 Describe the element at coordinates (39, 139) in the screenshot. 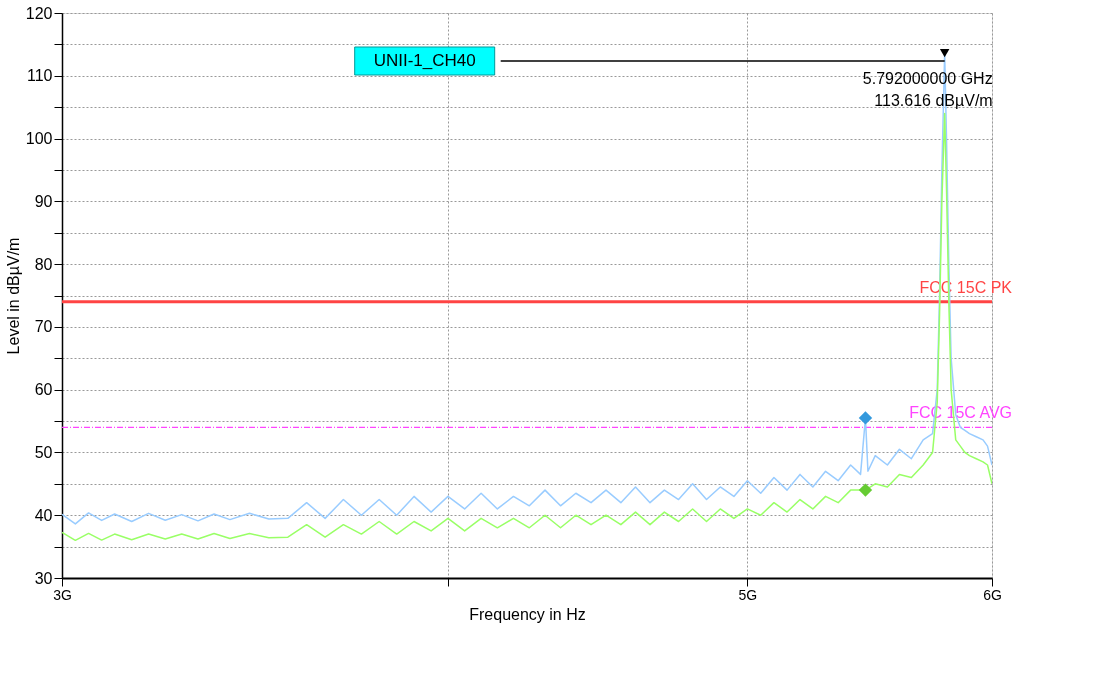

I see `y-tick-label: 100` at that location.